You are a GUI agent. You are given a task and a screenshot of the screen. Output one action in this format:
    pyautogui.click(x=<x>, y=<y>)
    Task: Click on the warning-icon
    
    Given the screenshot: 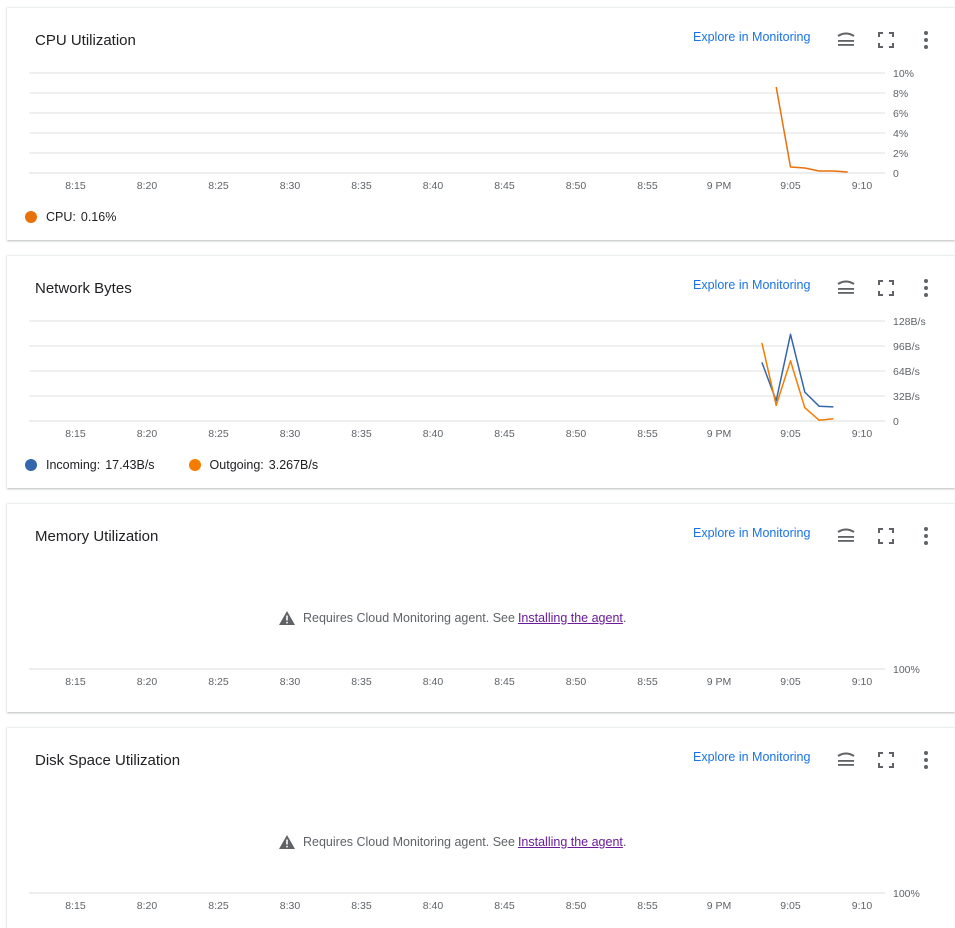 What is the action you would take?
    pyautogui.click(x=287, y=618)
    